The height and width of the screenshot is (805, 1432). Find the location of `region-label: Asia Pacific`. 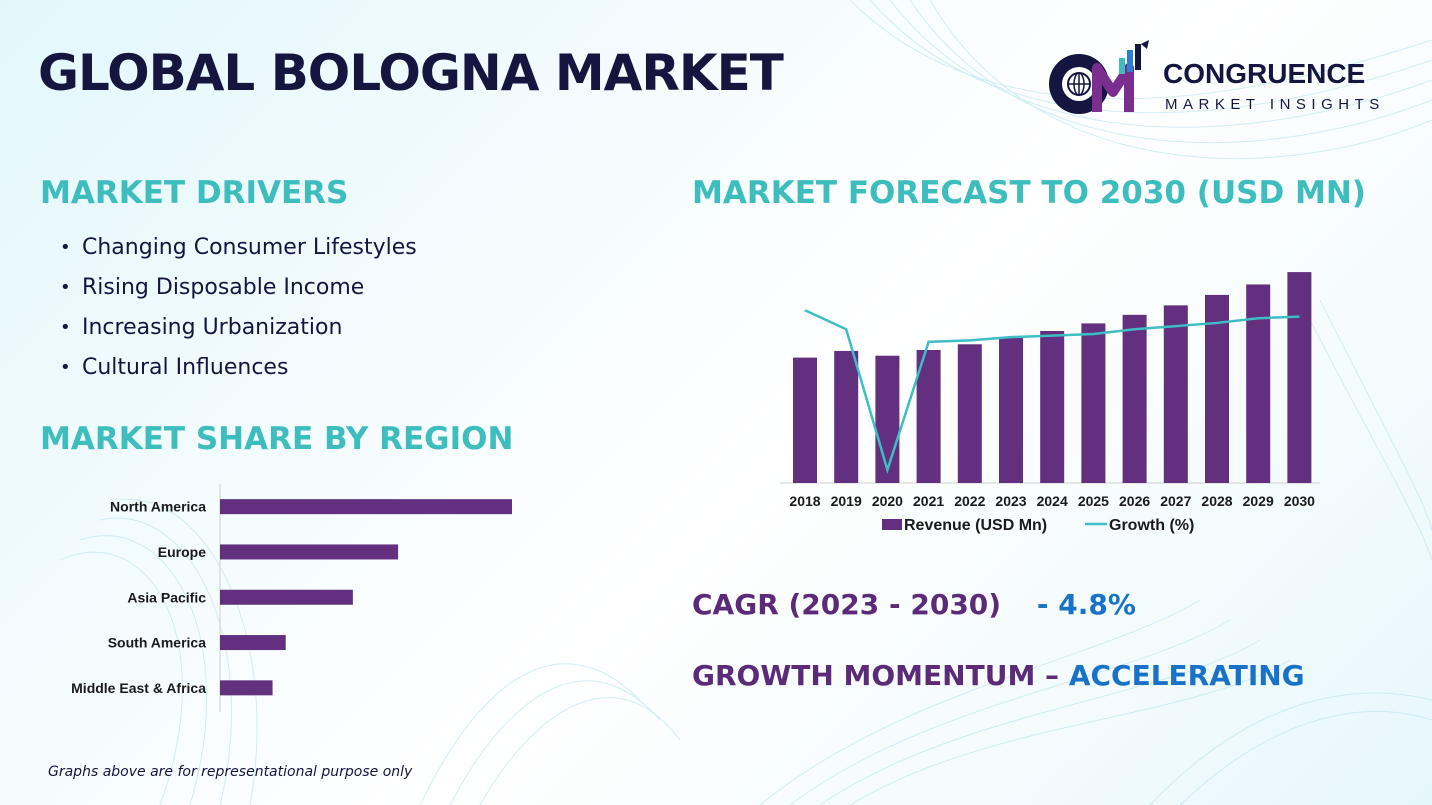

region-label: Asia Pacific is located at coordinates (166, 597).